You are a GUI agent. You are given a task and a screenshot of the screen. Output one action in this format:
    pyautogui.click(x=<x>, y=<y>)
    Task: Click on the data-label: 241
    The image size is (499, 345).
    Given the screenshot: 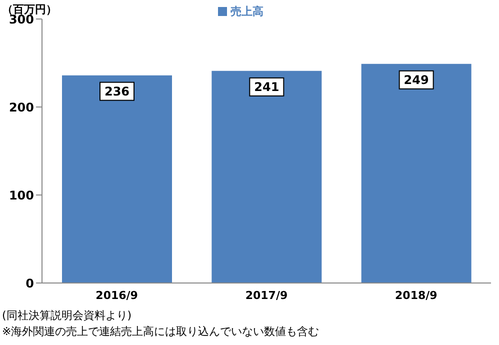 What is the action you would take?
    pyautogui.click(x=267, y=87)
    